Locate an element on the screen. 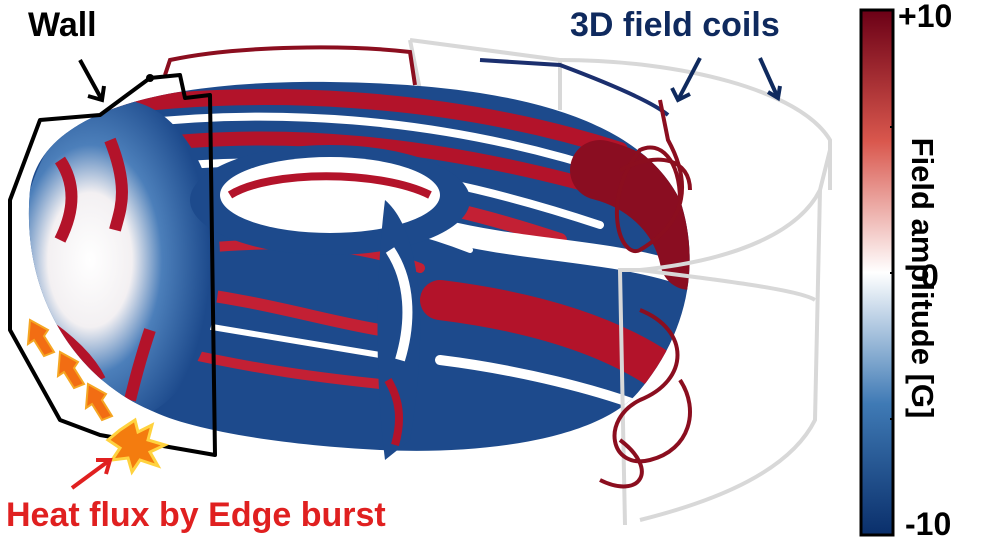  edge-burst-icon is located at coordinates (137, 446).